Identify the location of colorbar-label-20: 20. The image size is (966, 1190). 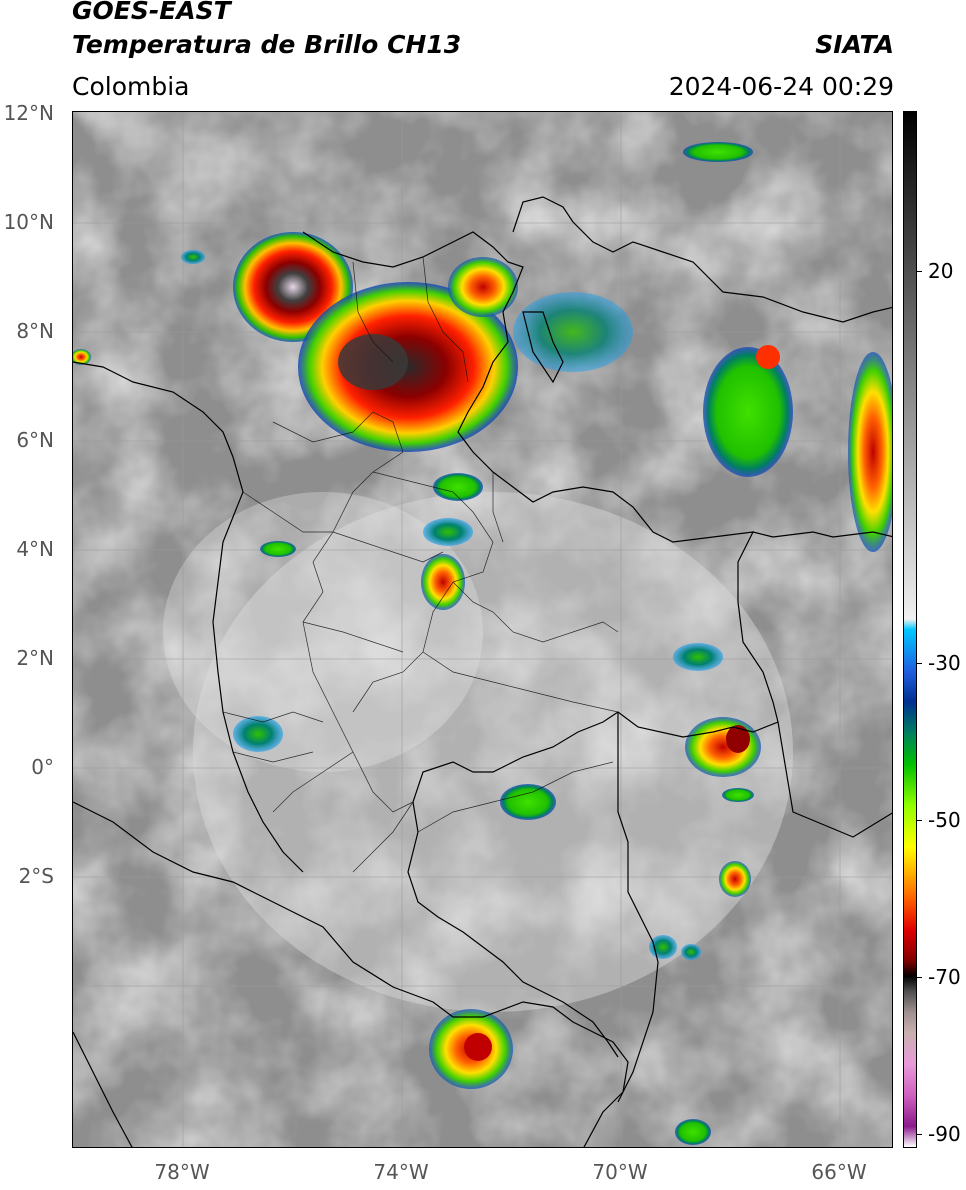
(941, 271).